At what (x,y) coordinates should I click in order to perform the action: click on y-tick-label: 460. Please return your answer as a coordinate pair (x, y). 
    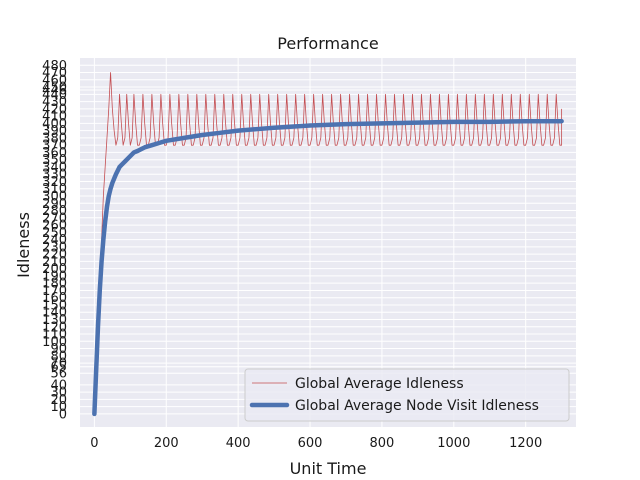
    Looking at the image, I should click on (54, 80).